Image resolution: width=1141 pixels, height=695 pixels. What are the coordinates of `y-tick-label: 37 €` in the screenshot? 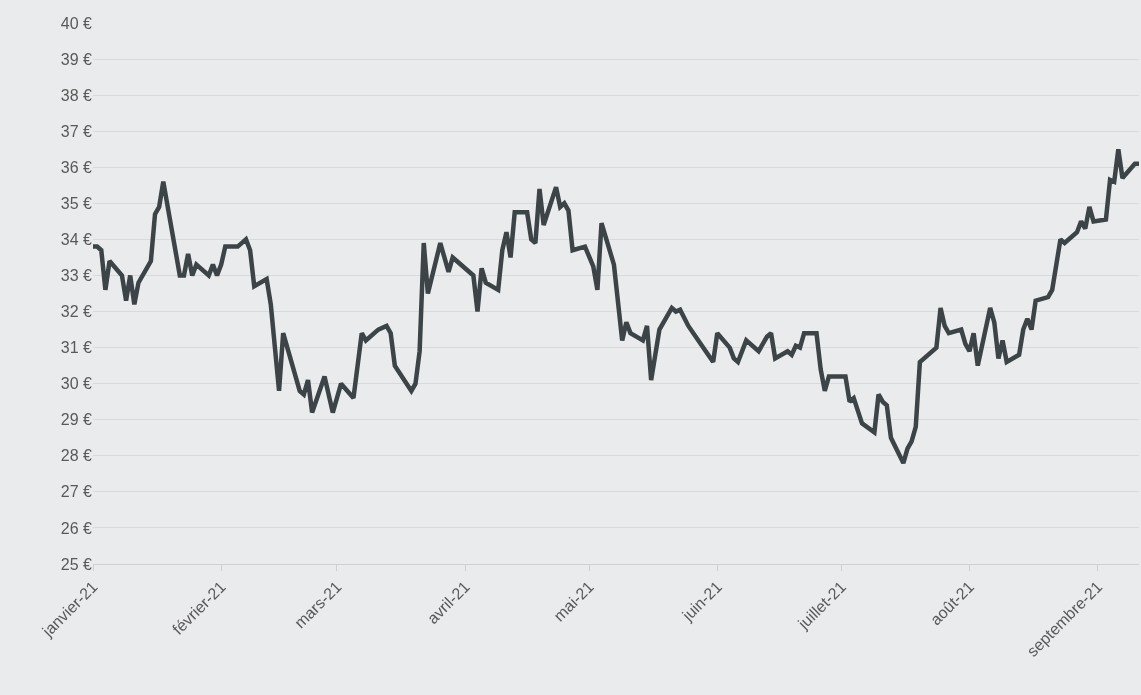 It's located at (76, 131).